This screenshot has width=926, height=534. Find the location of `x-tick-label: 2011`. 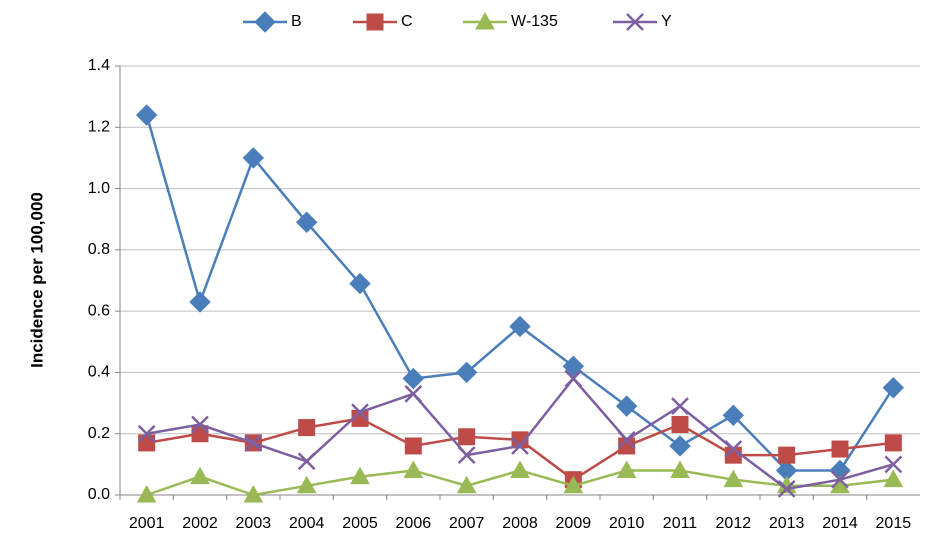

x-tick-label: 2011 is located at coordinates (680, 523).